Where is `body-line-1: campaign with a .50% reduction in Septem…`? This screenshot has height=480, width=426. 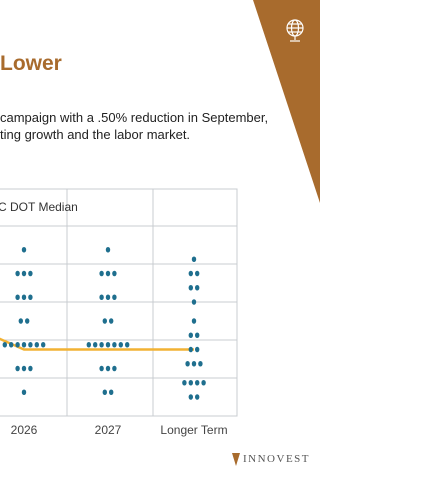 body-line-1: campaign with a .50% reduction in Septem… is located at coordinates (134, 117).